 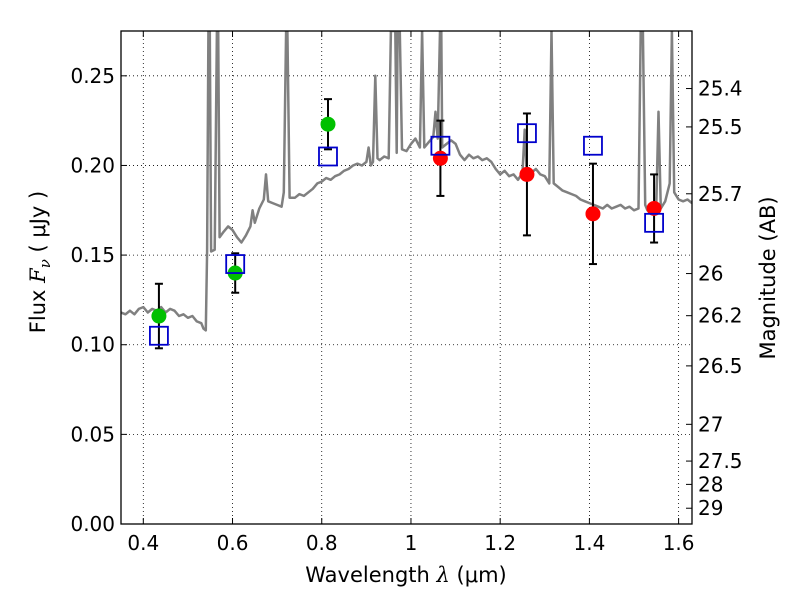 I want to click on y2-tick-label: 27.5, so click(x=720, y=461).